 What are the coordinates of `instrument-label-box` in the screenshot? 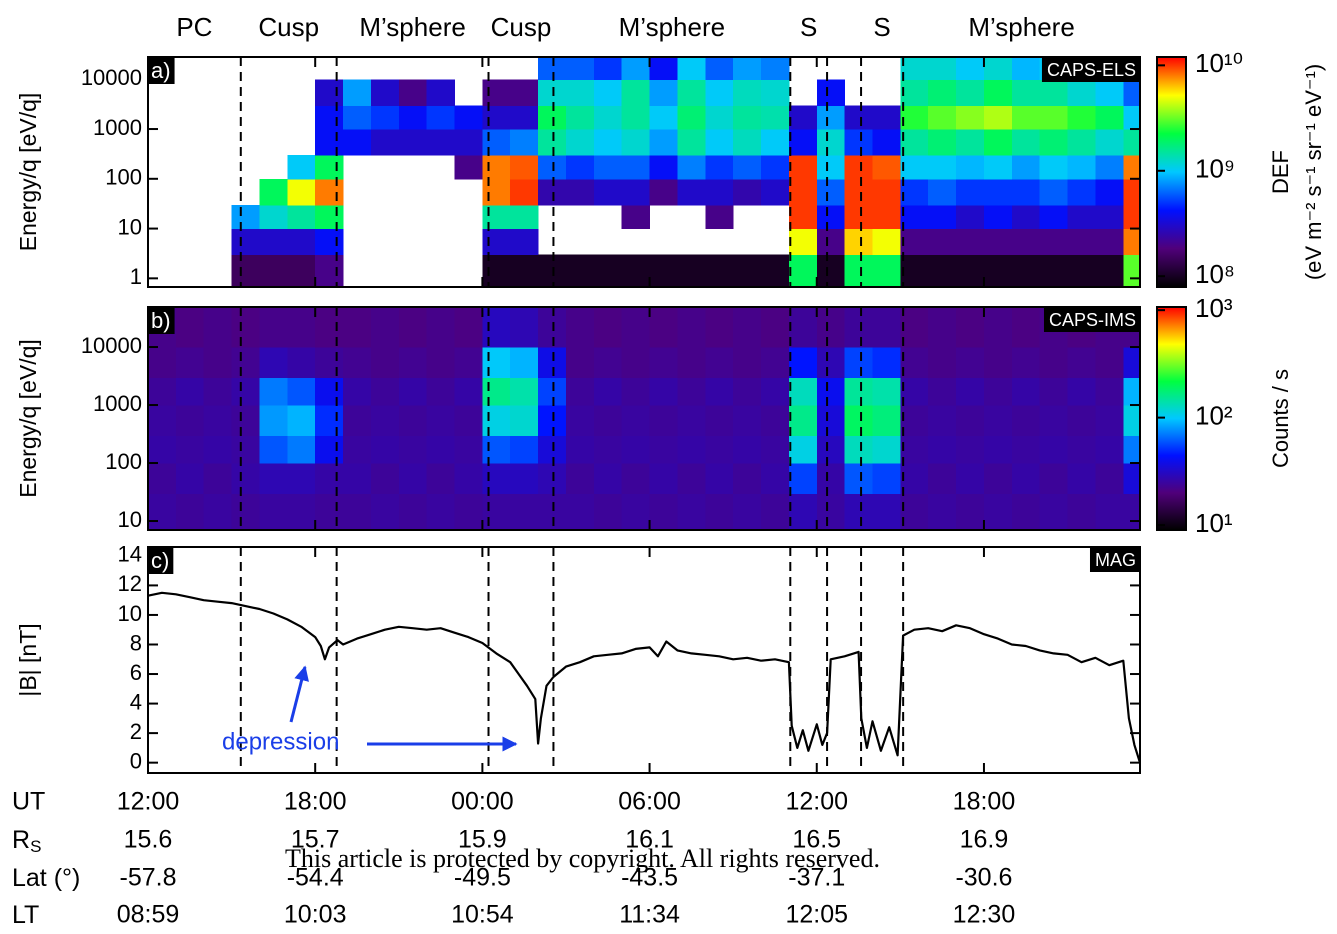 It's located at (1114, 560).